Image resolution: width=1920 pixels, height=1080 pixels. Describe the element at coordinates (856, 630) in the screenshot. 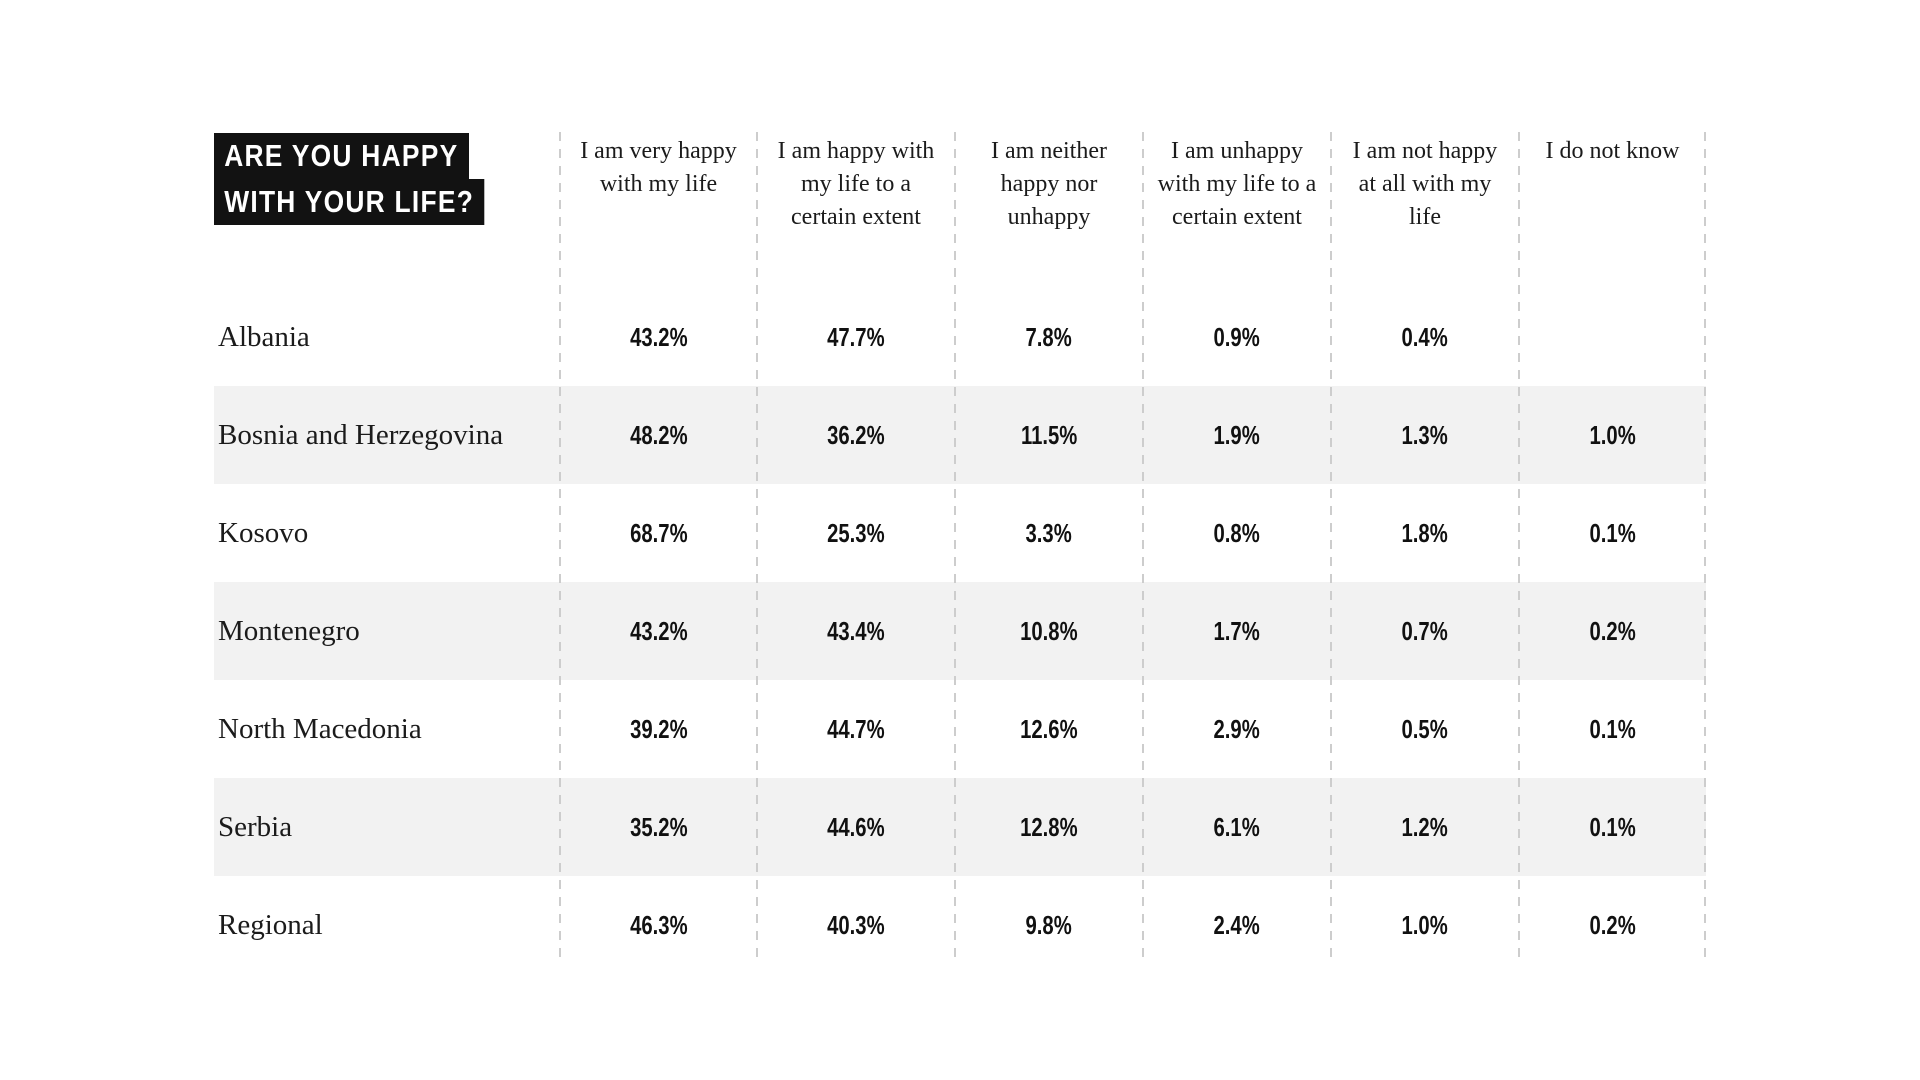

I see `table-cell: 43.4%` at that location.